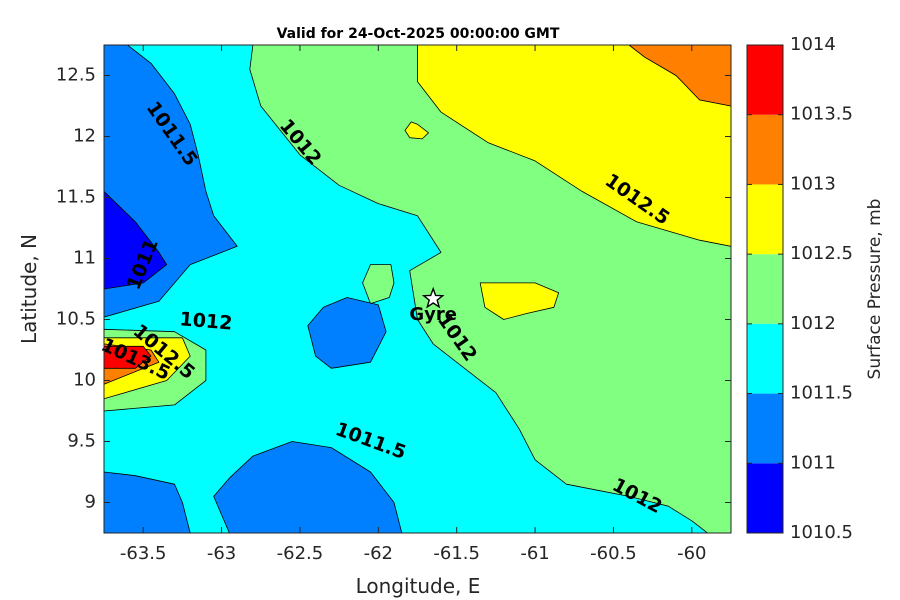 The height and width of the screenshot is (600, 900). What do you see at coordinates (813, 323) in the screenshot?
I see `colorbar-tick-label: 1012` at bounding box center [813, 323].